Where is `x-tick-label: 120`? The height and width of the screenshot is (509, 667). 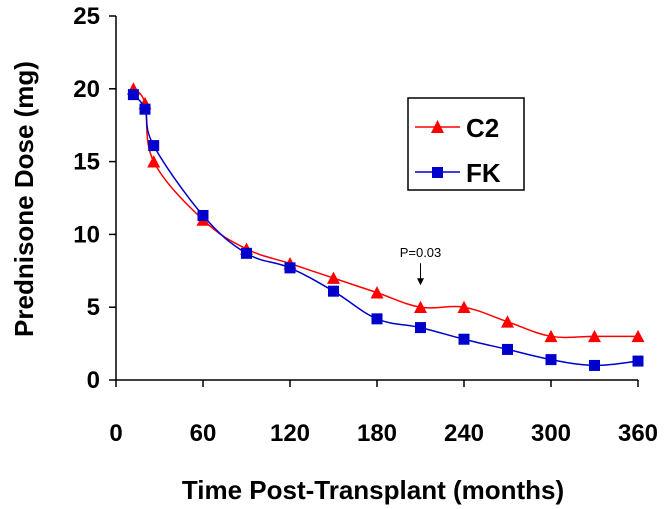 x-tick-label: 120 is located at coordinates (290, 433).